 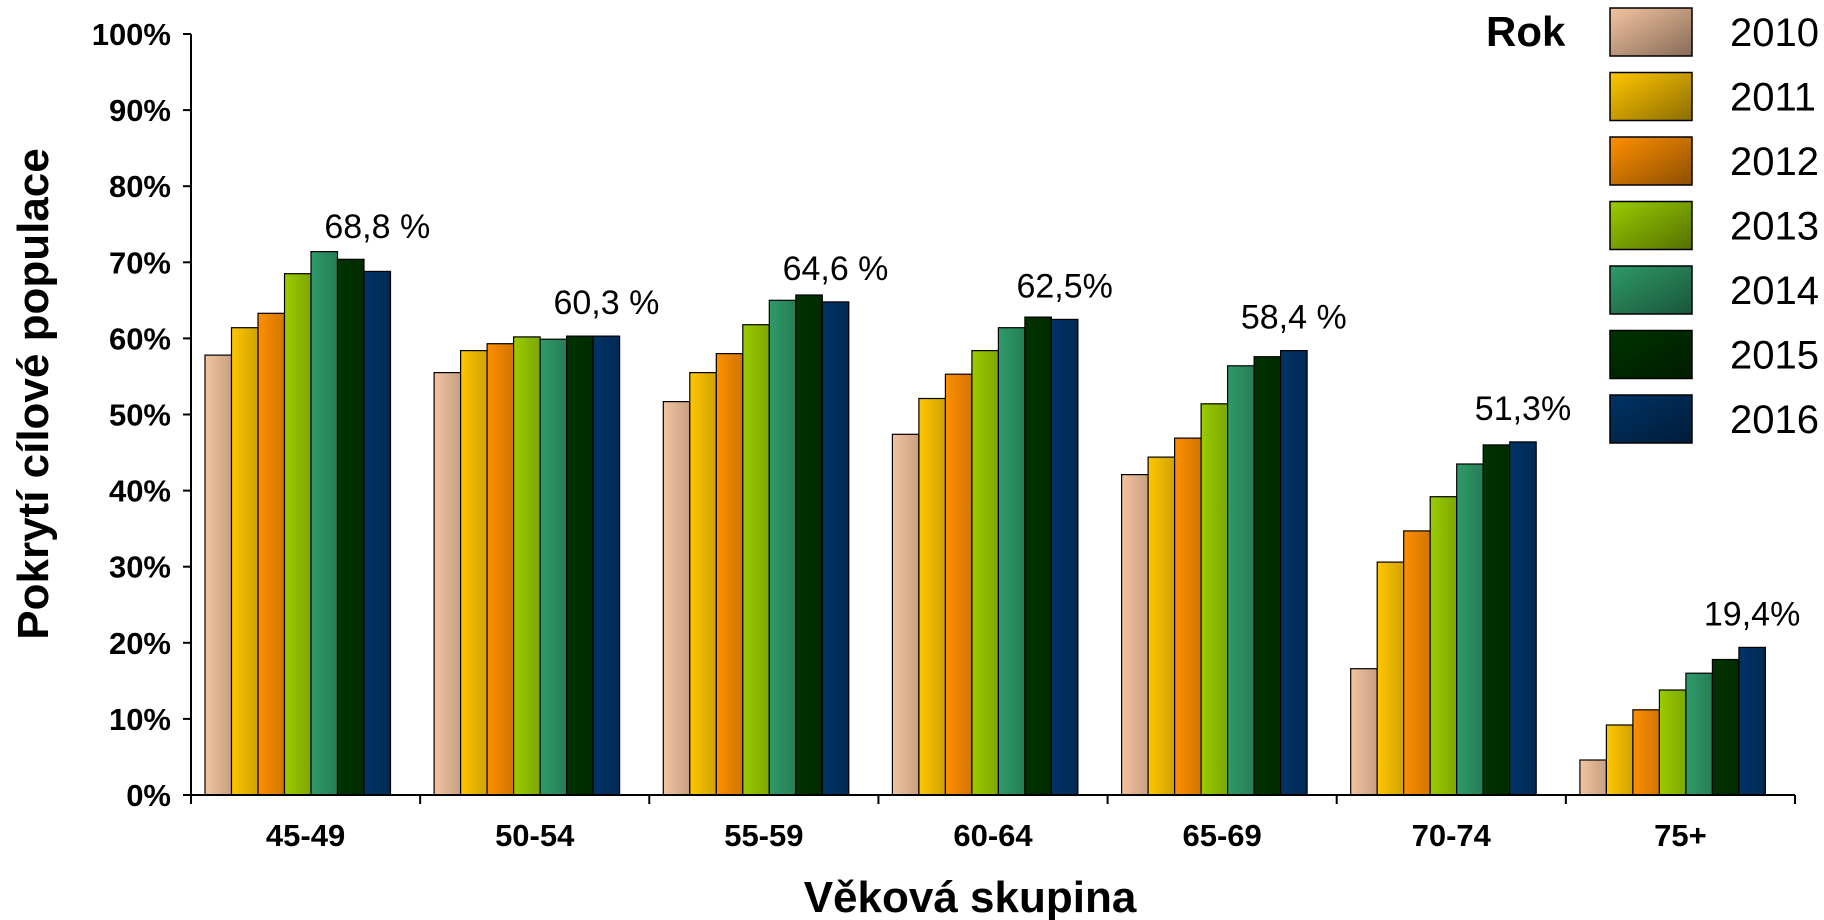 I want to click on bar-70-74-2012, so click(x=1417, y=663).